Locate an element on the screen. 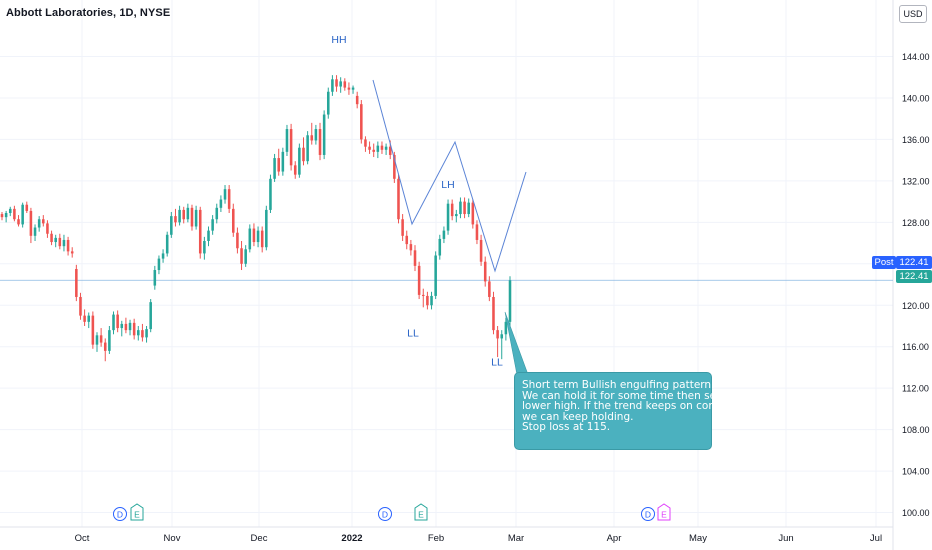  dividend-circle is located at coordinates (120, 514).